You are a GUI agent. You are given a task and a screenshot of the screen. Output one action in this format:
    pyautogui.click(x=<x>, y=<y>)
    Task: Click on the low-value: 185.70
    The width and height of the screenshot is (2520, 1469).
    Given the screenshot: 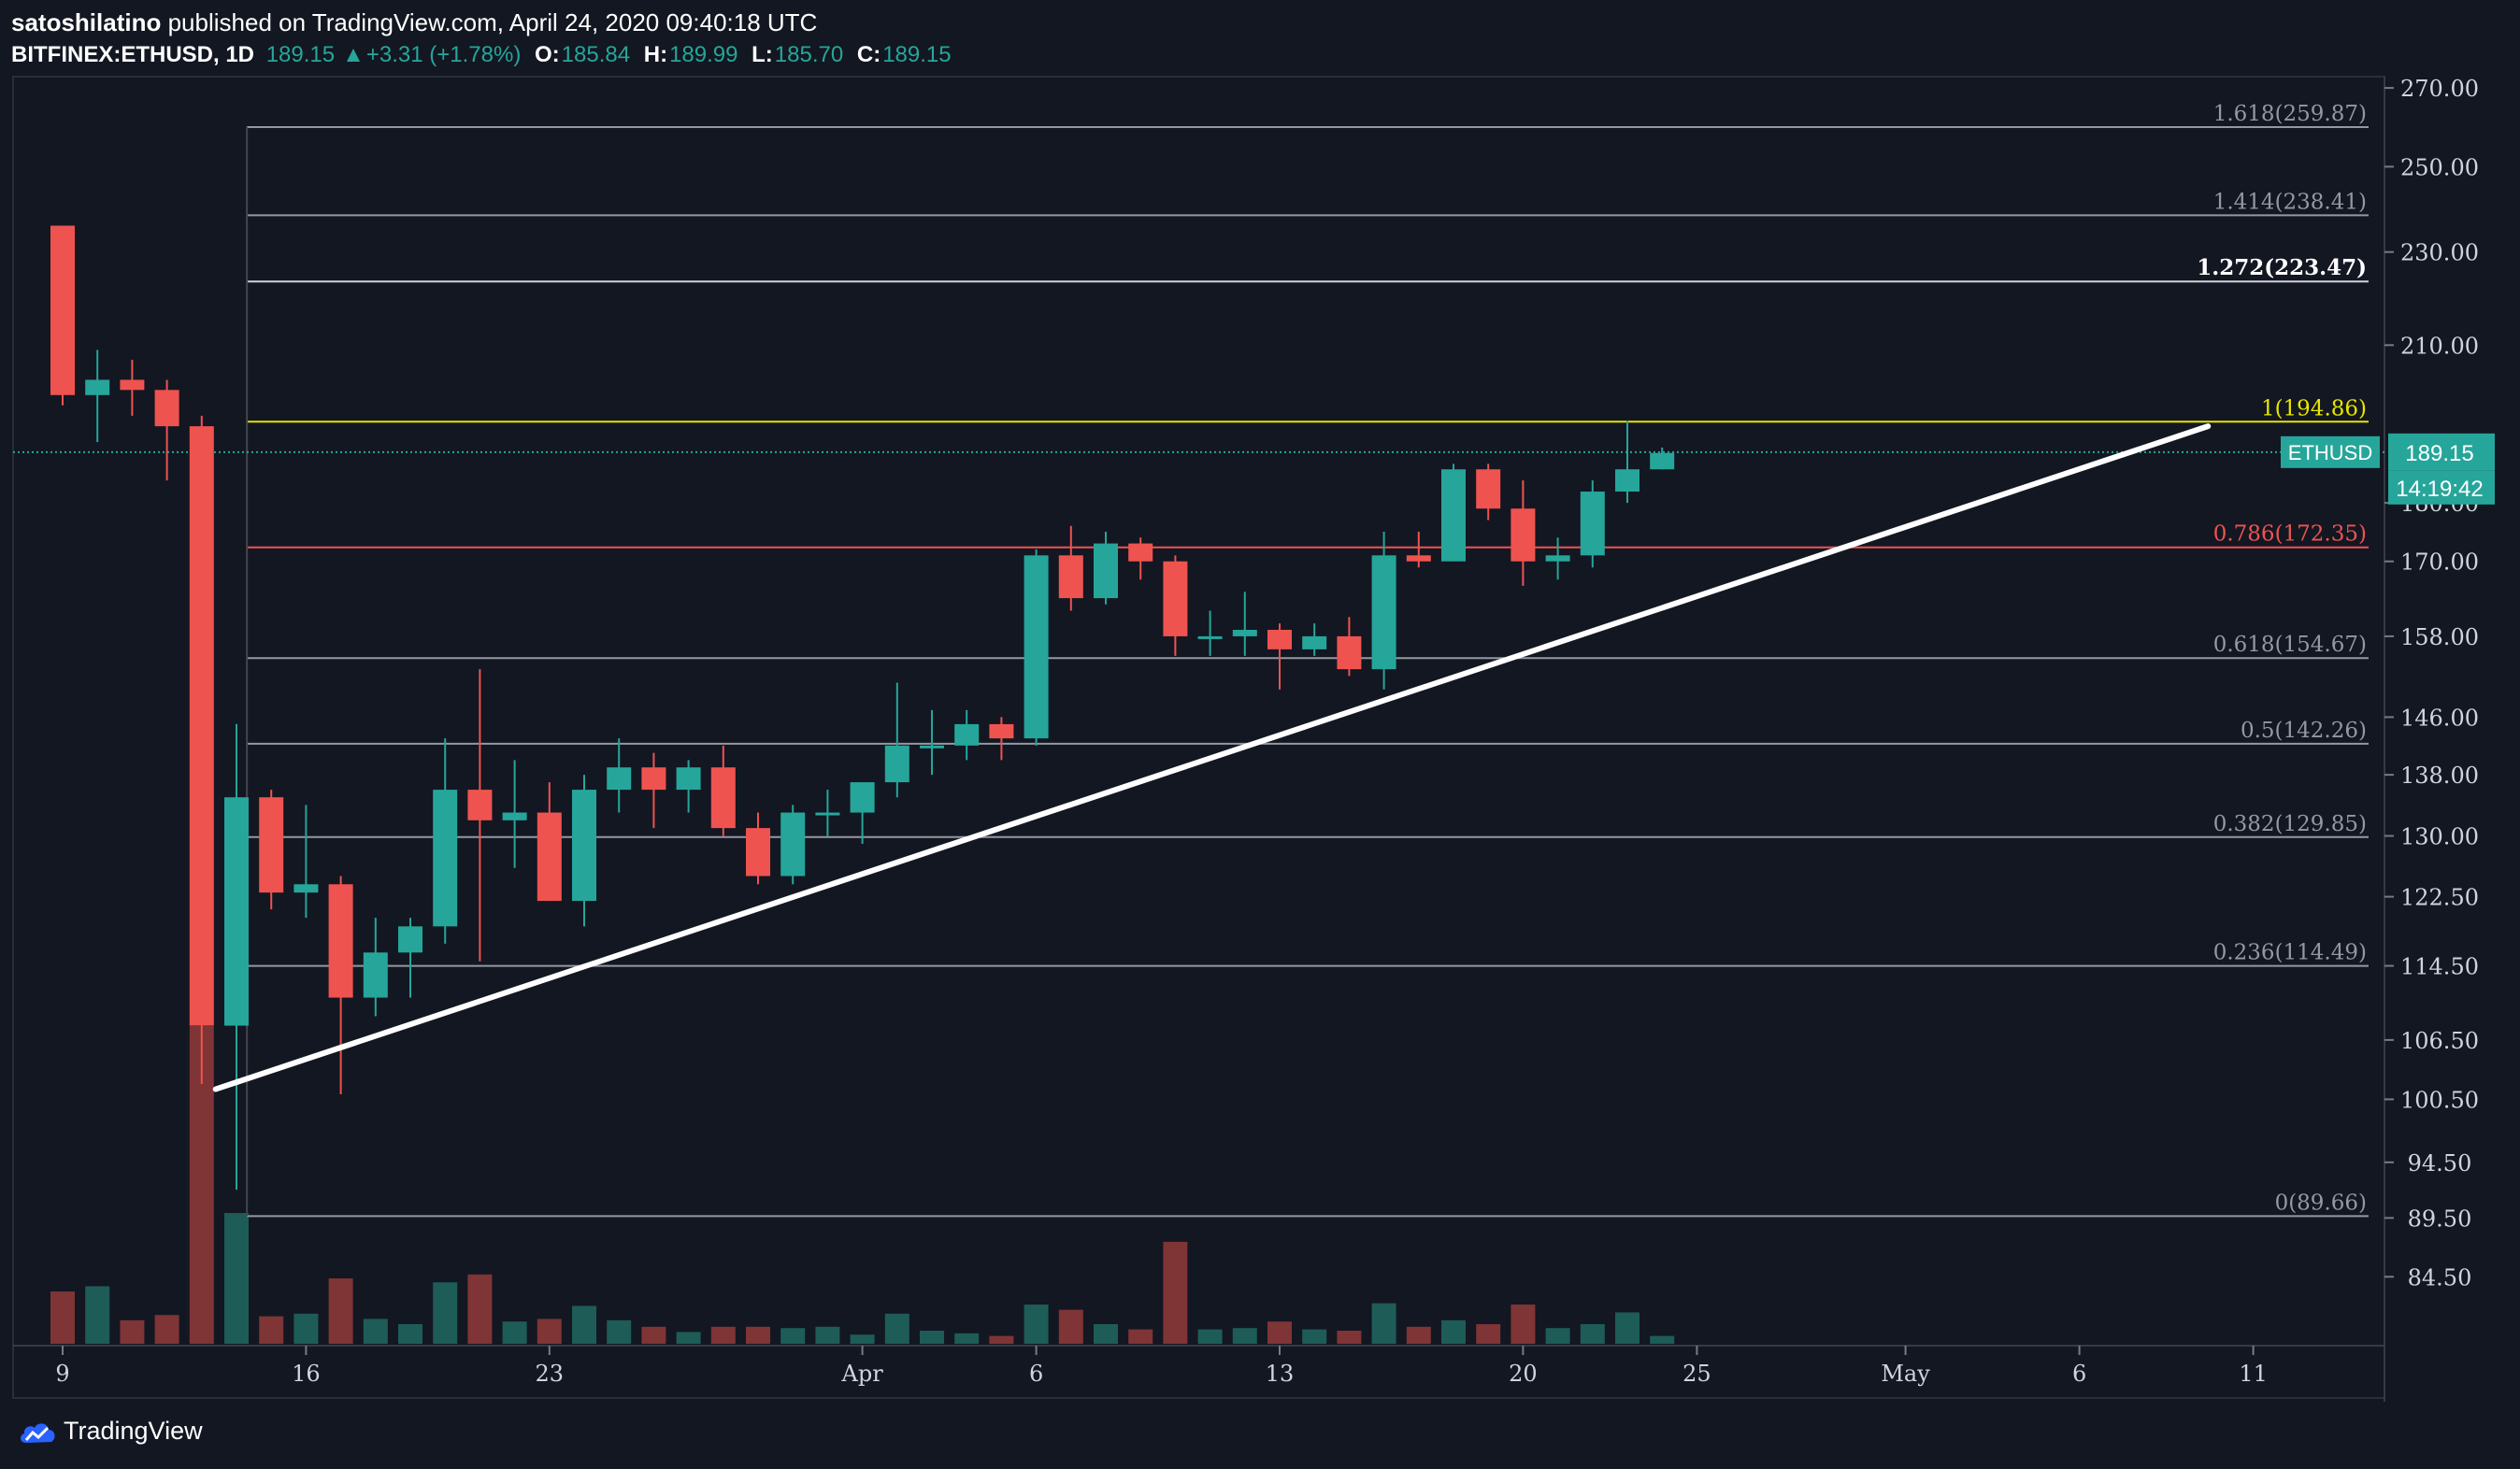 What is the action you would take?
    pyautogui.click(x=809, y=54)
    